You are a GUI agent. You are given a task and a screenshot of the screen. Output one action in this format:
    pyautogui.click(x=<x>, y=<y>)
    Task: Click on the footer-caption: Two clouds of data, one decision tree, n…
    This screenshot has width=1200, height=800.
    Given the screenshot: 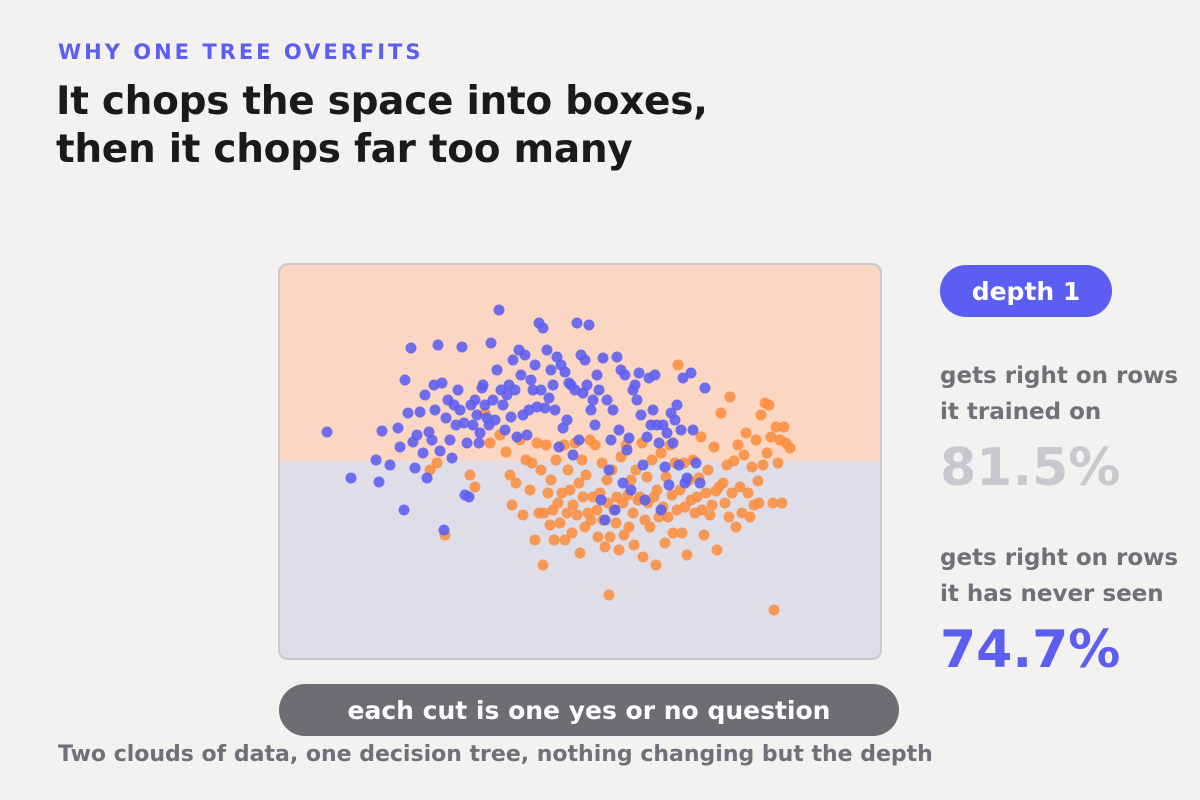 What is the action you would take?
    pyautogui.click(x=495, y=754)
    